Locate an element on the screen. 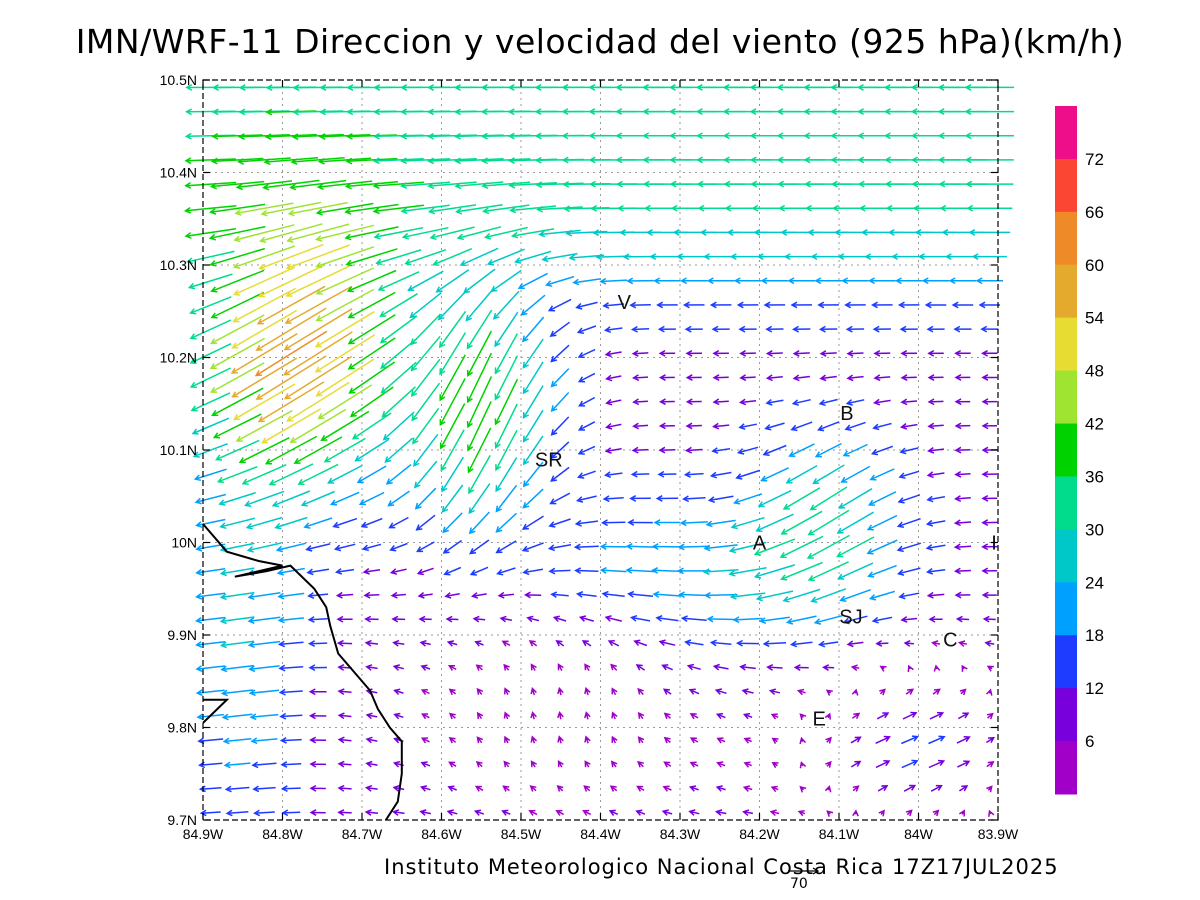 This screenshot has width=1200, height=900. y-tick-label: 9.9N is located at coordinates (182, 635).